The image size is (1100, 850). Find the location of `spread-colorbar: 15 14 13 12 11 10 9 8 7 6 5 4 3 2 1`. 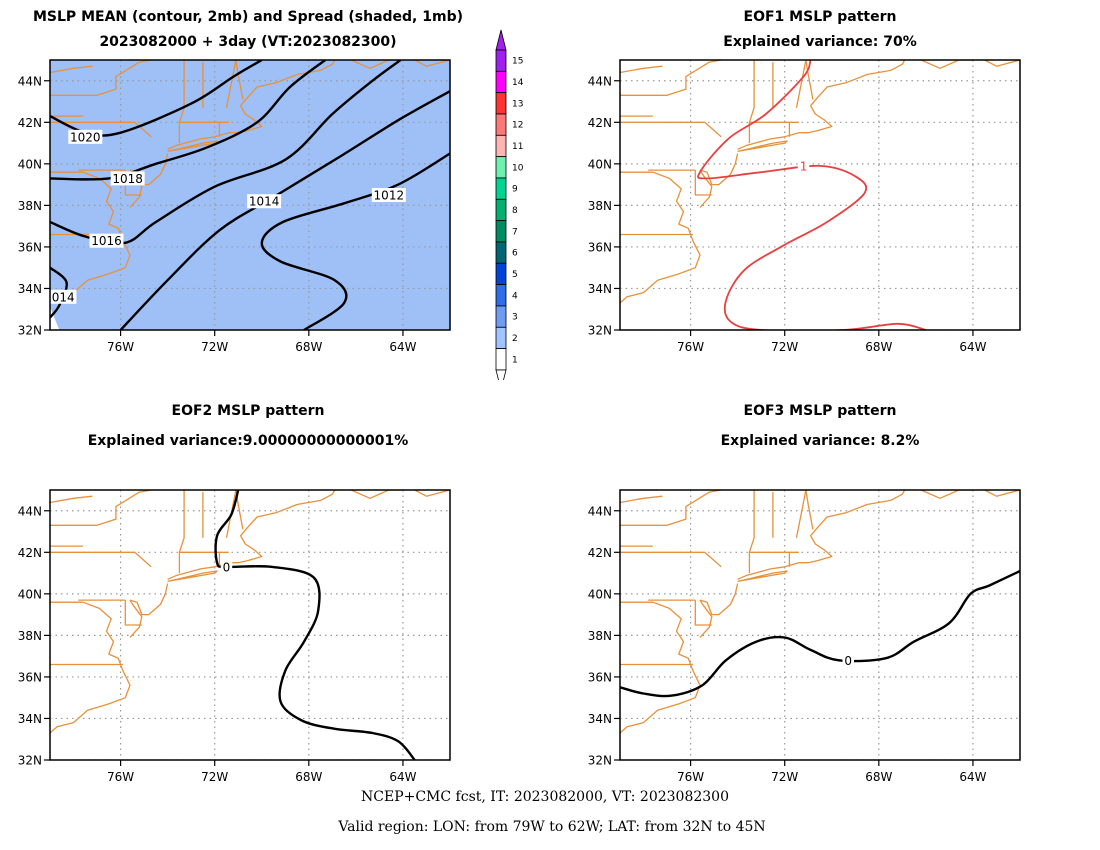

spread-colorbar: 15 14 13 12 11 10 9 8 7 6 5 4 3 2 1 is located at coordinates (509, 204).